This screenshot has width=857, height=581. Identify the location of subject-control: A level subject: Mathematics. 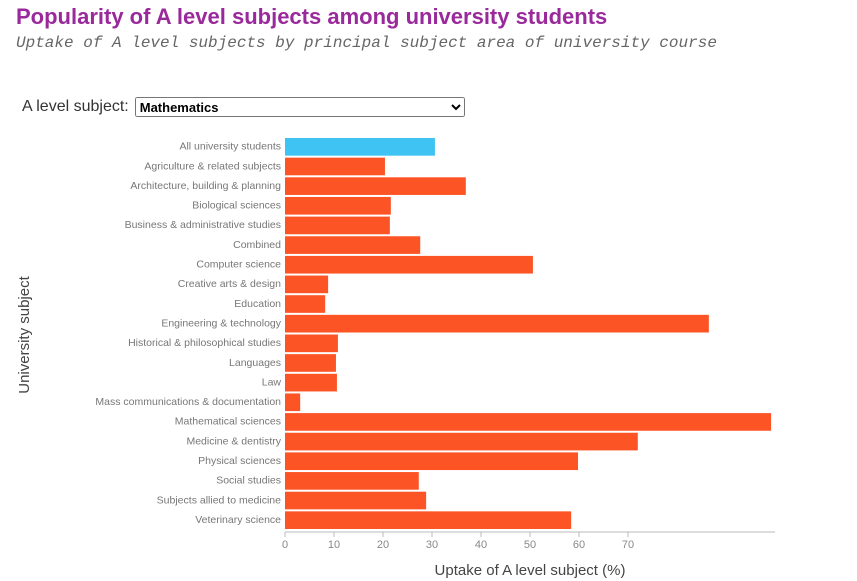
(243, 107).